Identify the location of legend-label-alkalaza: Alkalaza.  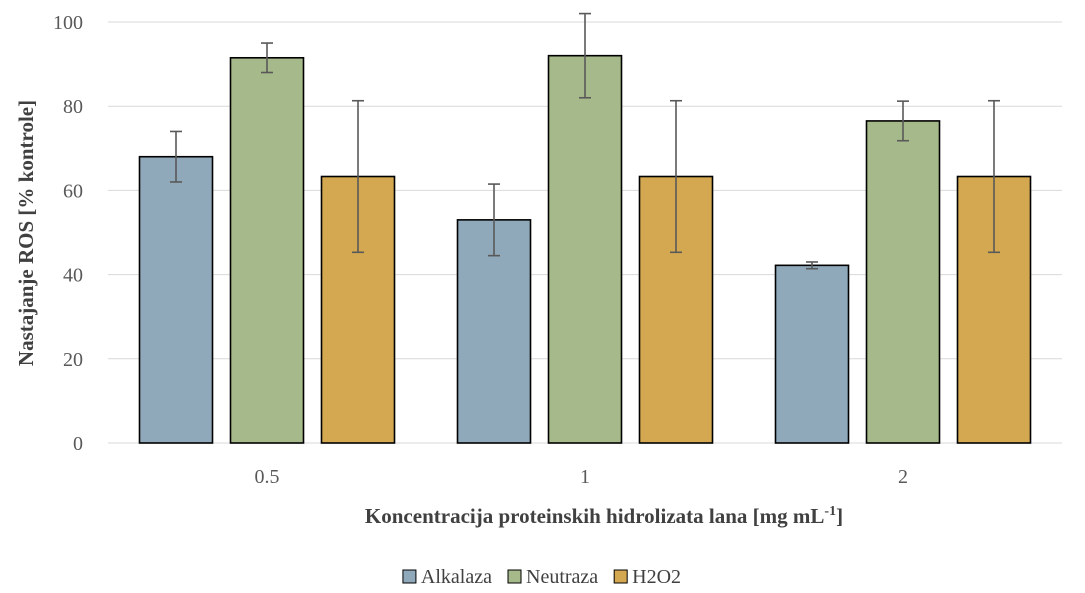
(456, 577).